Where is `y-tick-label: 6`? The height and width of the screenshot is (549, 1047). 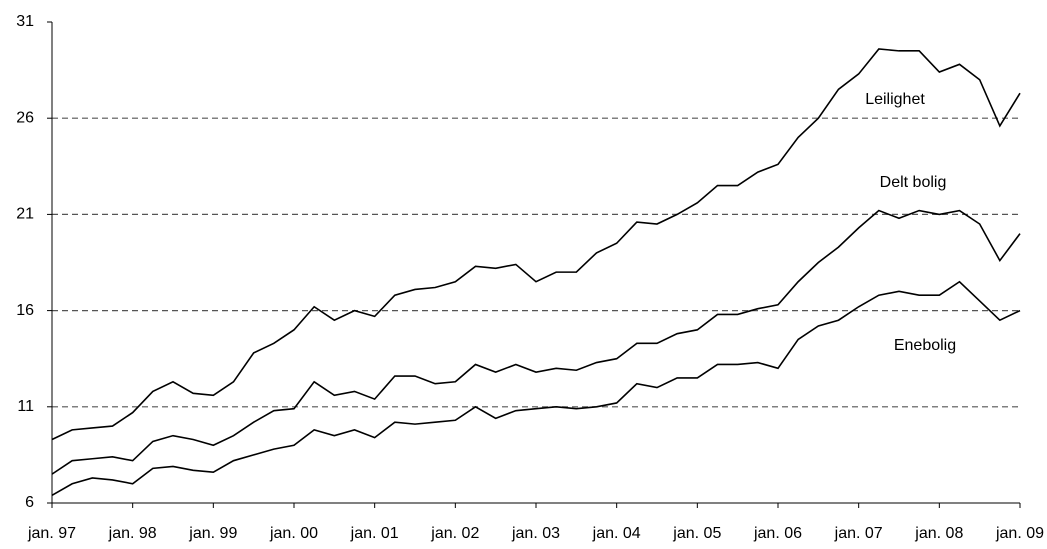
y-tick-label: 6 is located at coordinates (29, 502).